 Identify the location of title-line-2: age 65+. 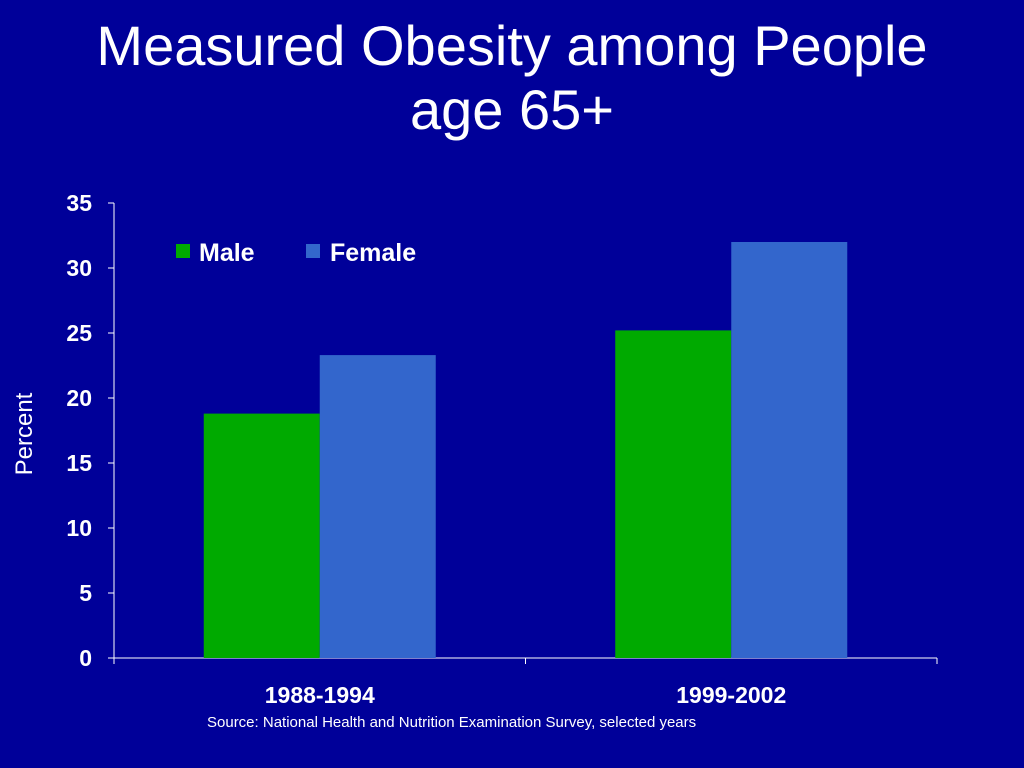
(512, 109).